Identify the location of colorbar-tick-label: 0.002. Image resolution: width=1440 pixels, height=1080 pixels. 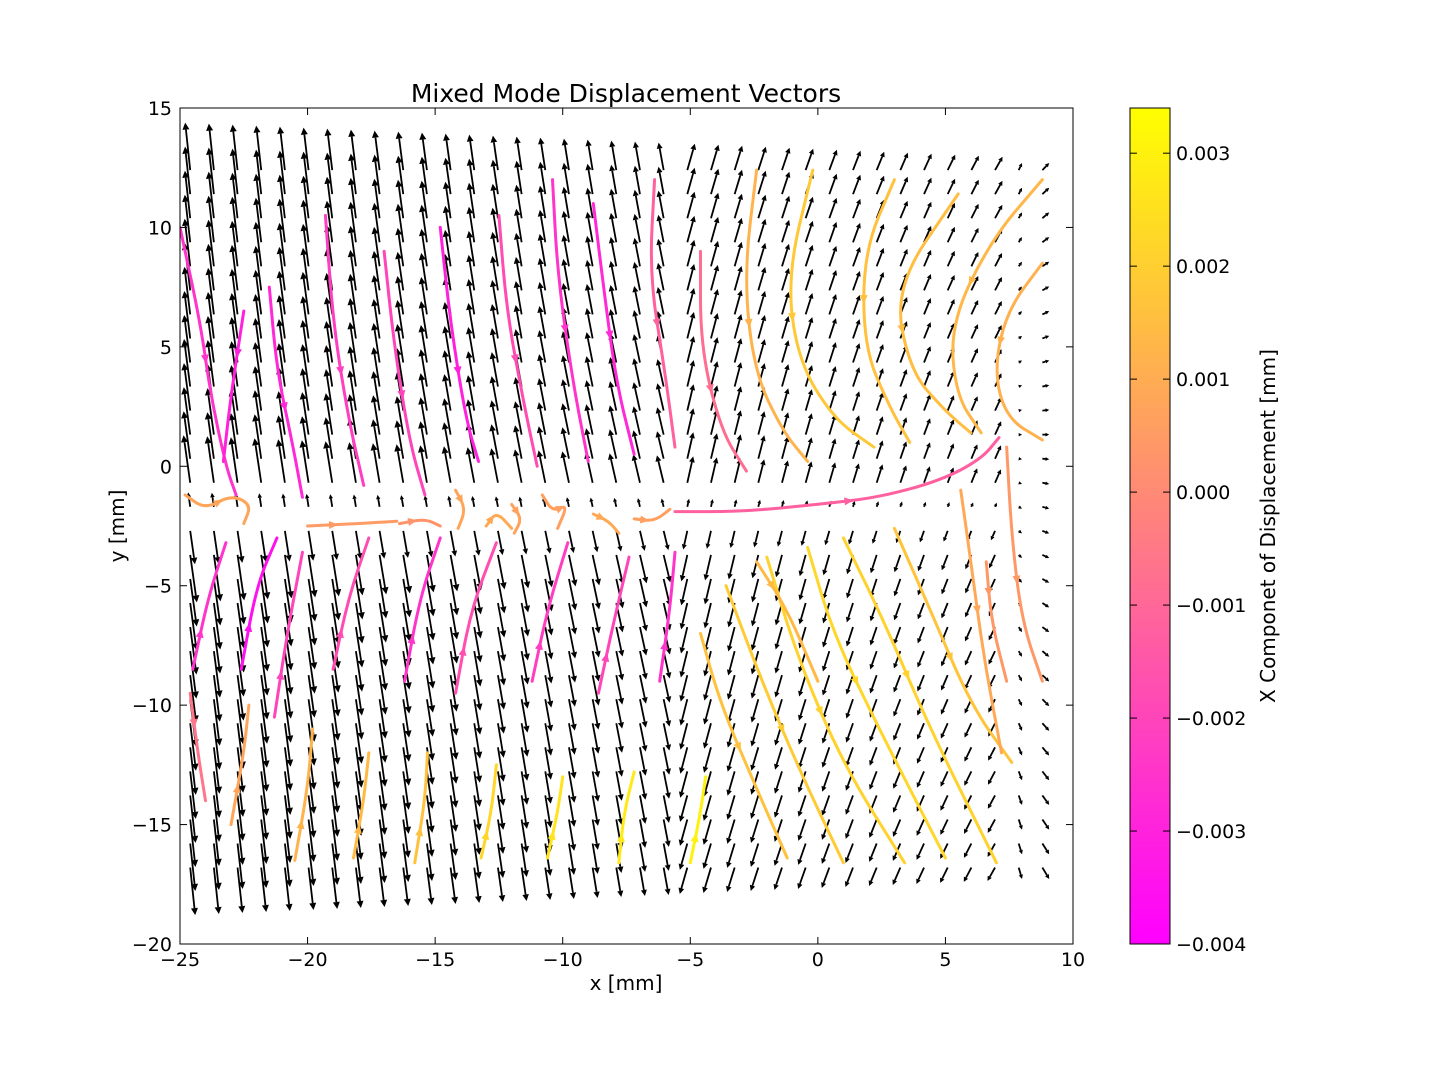
(1203, 267).